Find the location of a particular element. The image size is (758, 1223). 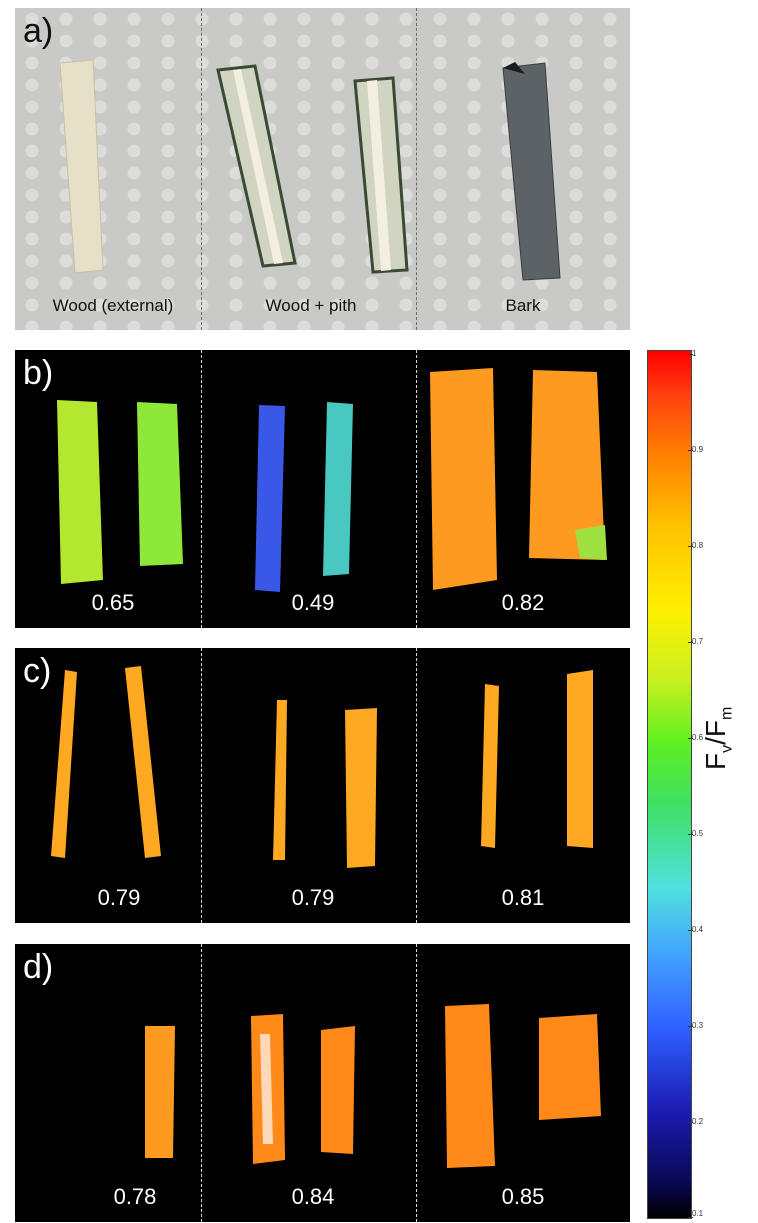

panel-d-fluorescence-map is located at coordinates (373, 1086).